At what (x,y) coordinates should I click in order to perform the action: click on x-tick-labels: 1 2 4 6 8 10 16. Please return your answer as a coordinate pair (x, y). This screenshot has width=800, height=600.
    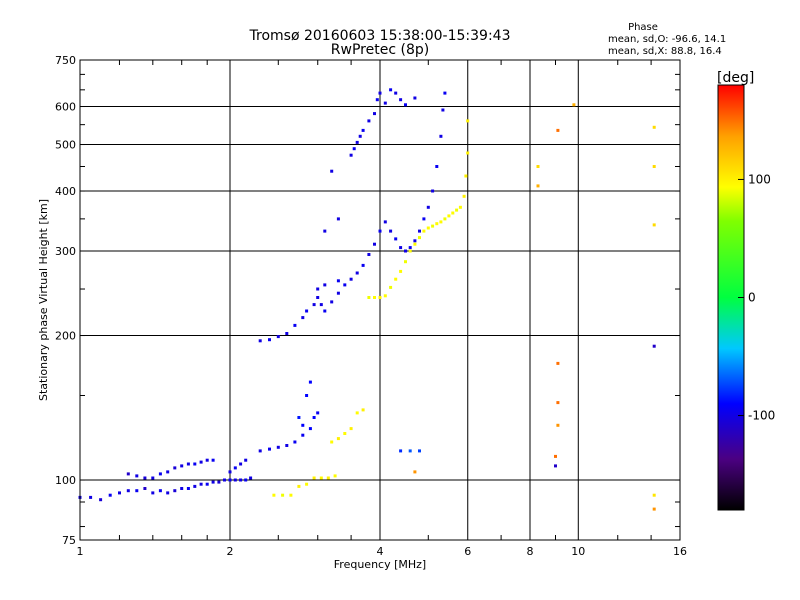
    Looking at the image, I should click on (382, 551).